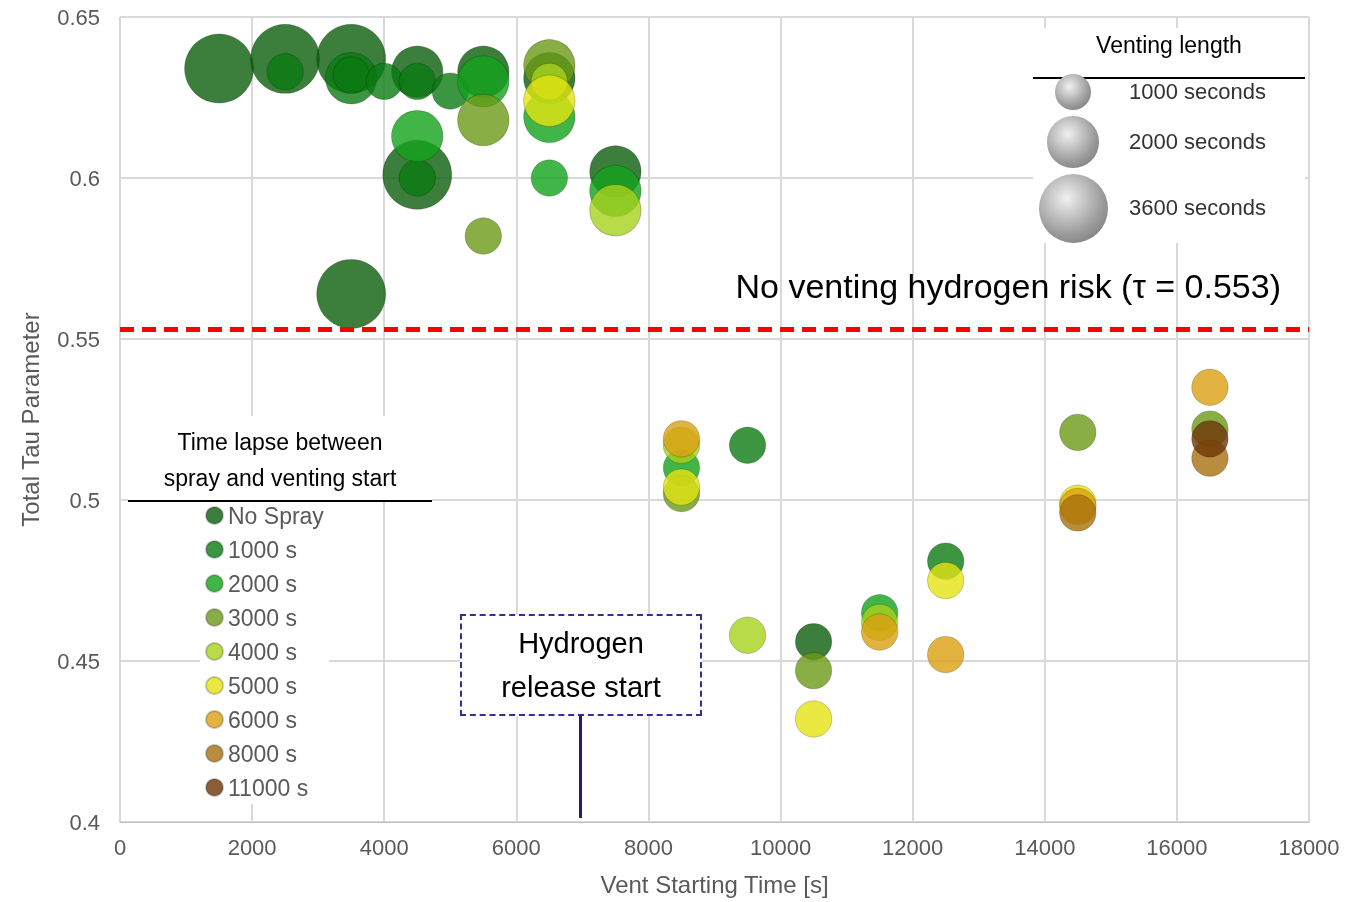 This screenshot has width=1357, height=902. I want to click on legend-label: 1000 s, so click(263, 549).